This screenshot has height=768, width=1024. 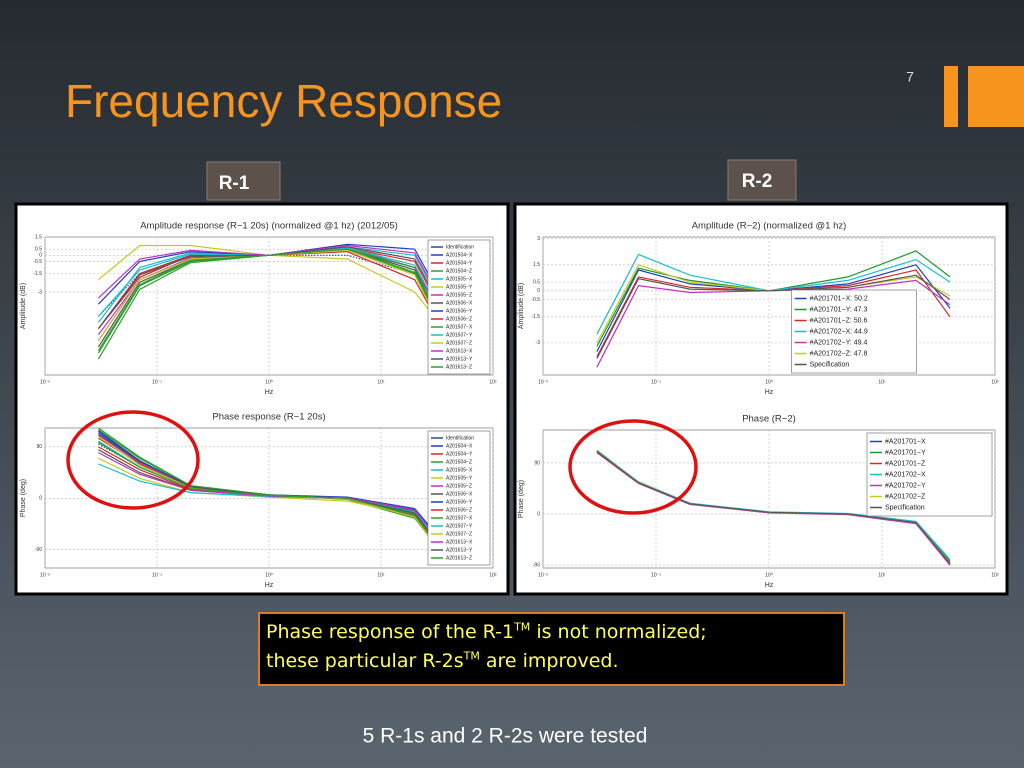 I want to click on legend-label: #A201702−X: 44.9, so click(x=839, y=331).